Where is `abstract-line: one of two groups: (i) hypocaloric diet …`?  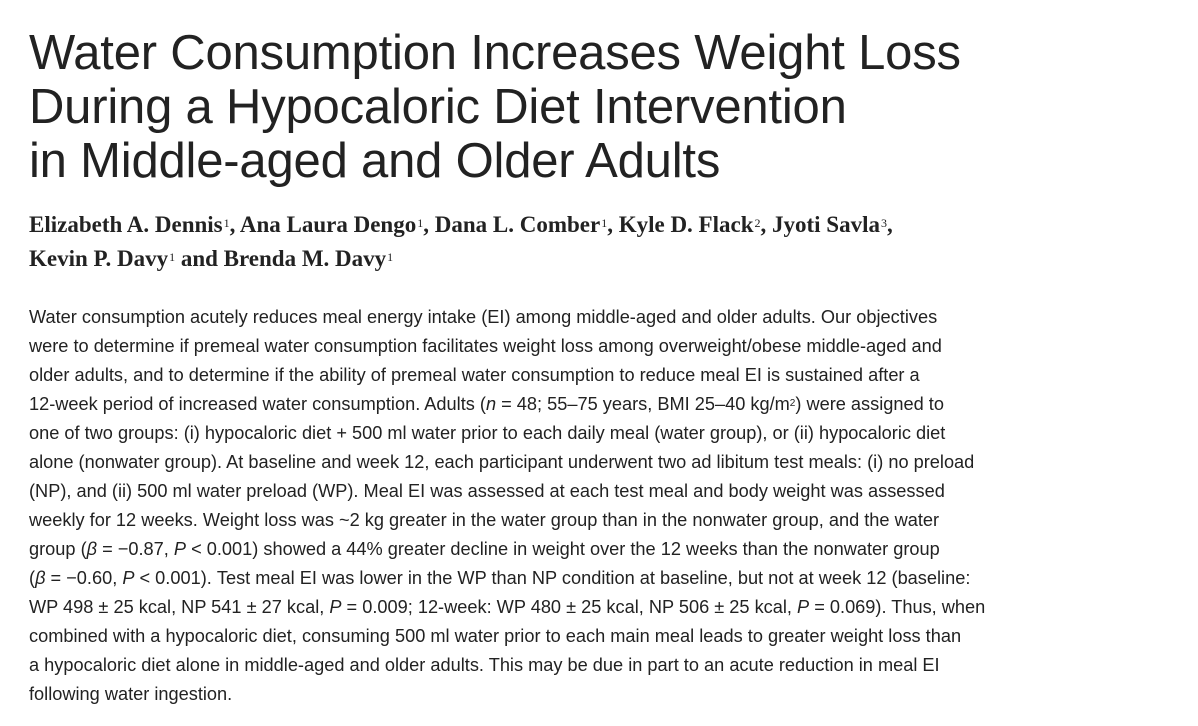
abstract-line: one of two groups: (i) hypocaloric diet … is located at coordinates (487, 433).